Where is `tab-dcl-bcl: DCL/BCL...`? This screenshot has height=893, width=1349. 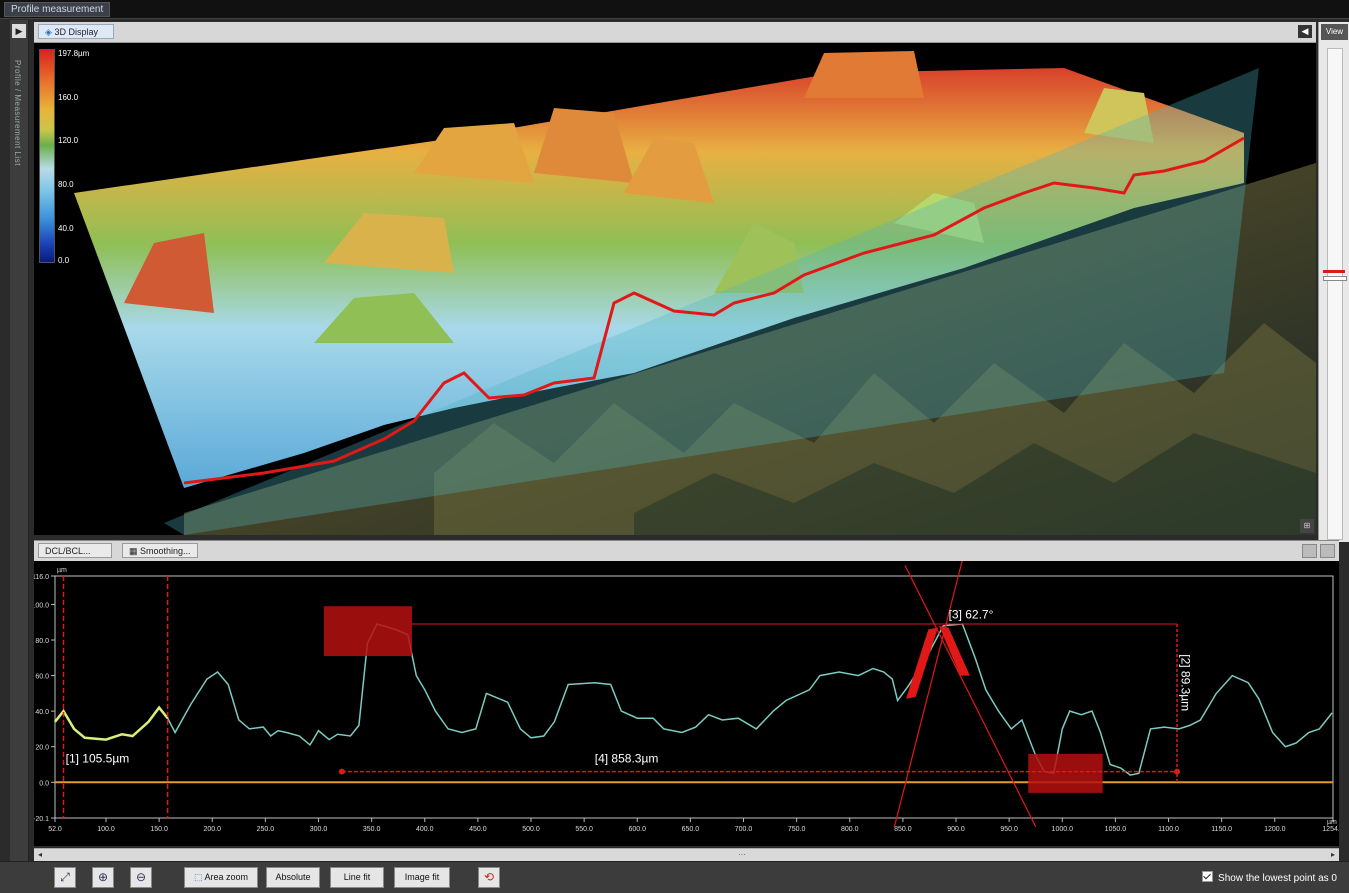 tab-dcl-bcl: DCL/BCL... is located at coordinates (75, 550).